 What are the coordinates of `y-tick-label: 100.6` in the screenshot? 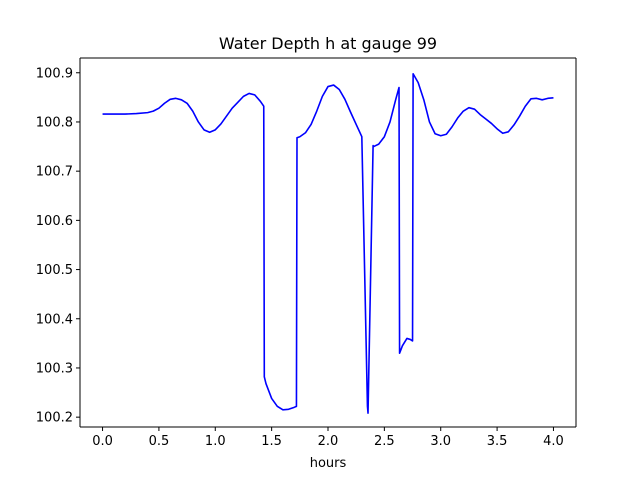 It's located at (54, 221).